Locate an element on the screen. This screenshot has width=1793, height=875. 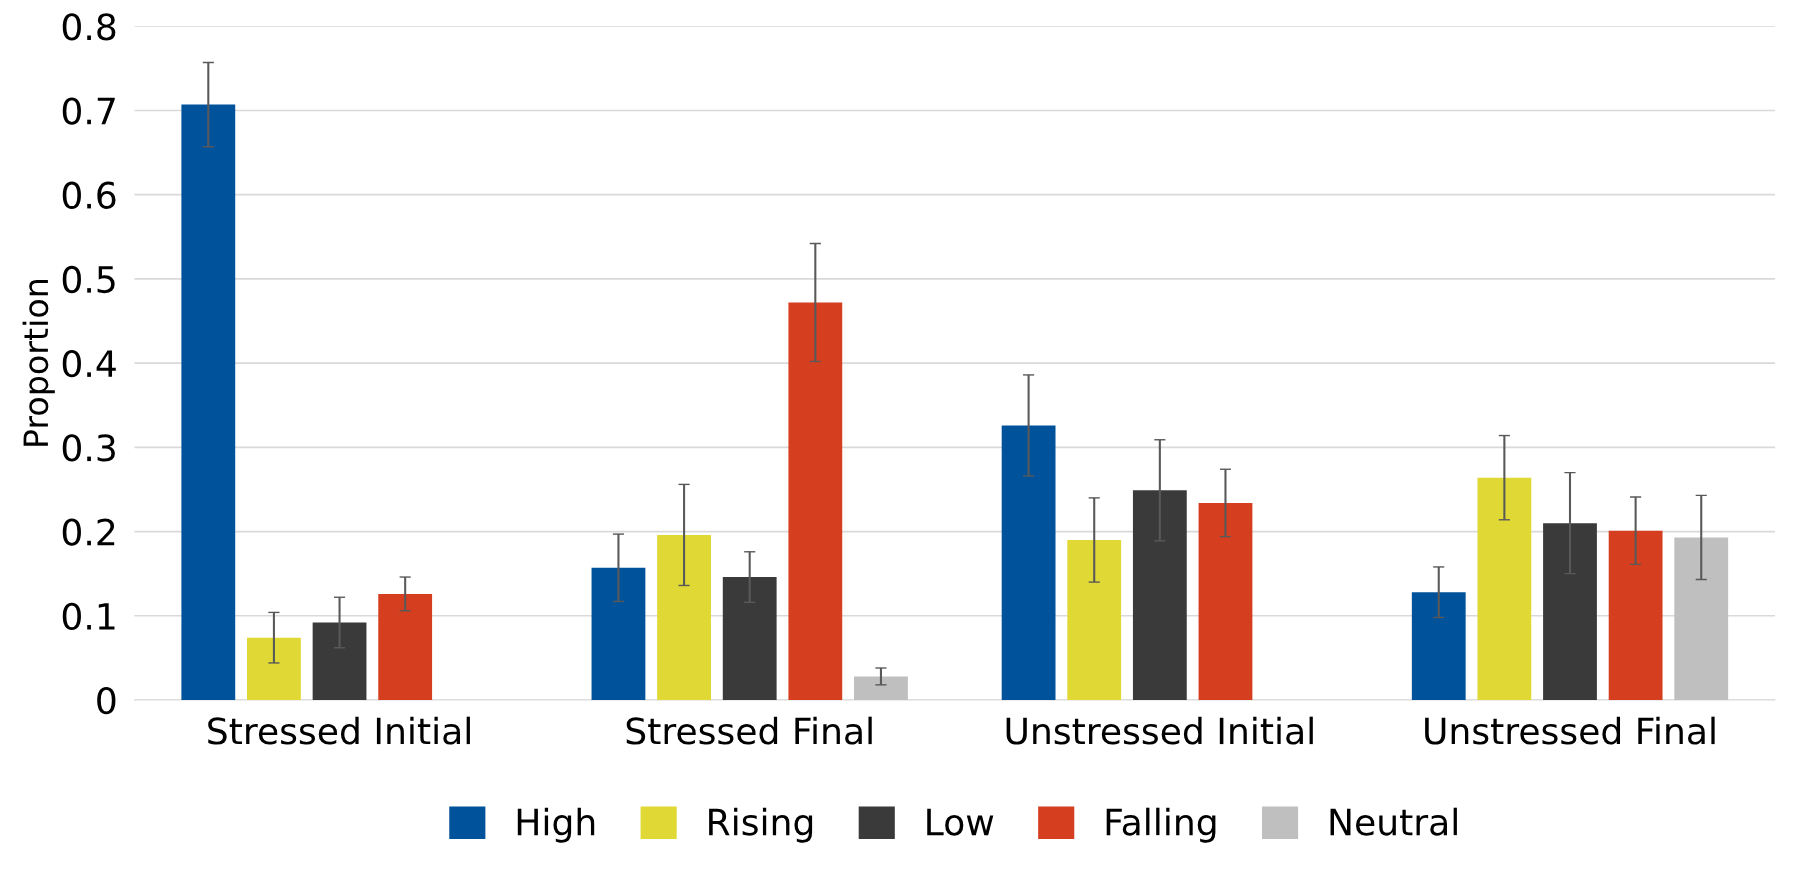
y-tick-label: 0.7 is located at coordinates (88, 111).